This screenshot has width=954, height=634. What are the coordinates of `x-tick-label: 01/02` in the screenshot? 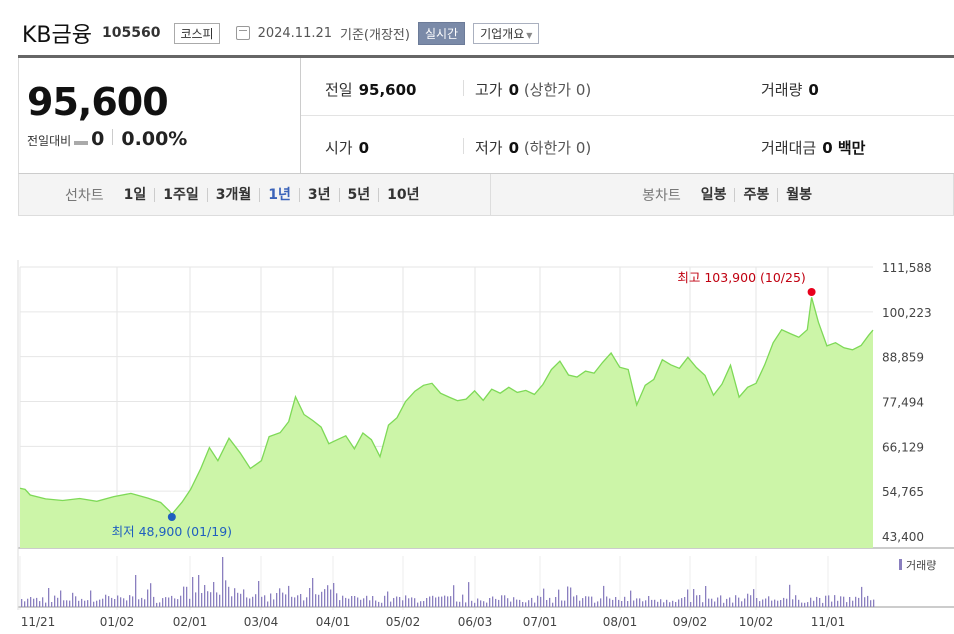 It's located at (117, 622).